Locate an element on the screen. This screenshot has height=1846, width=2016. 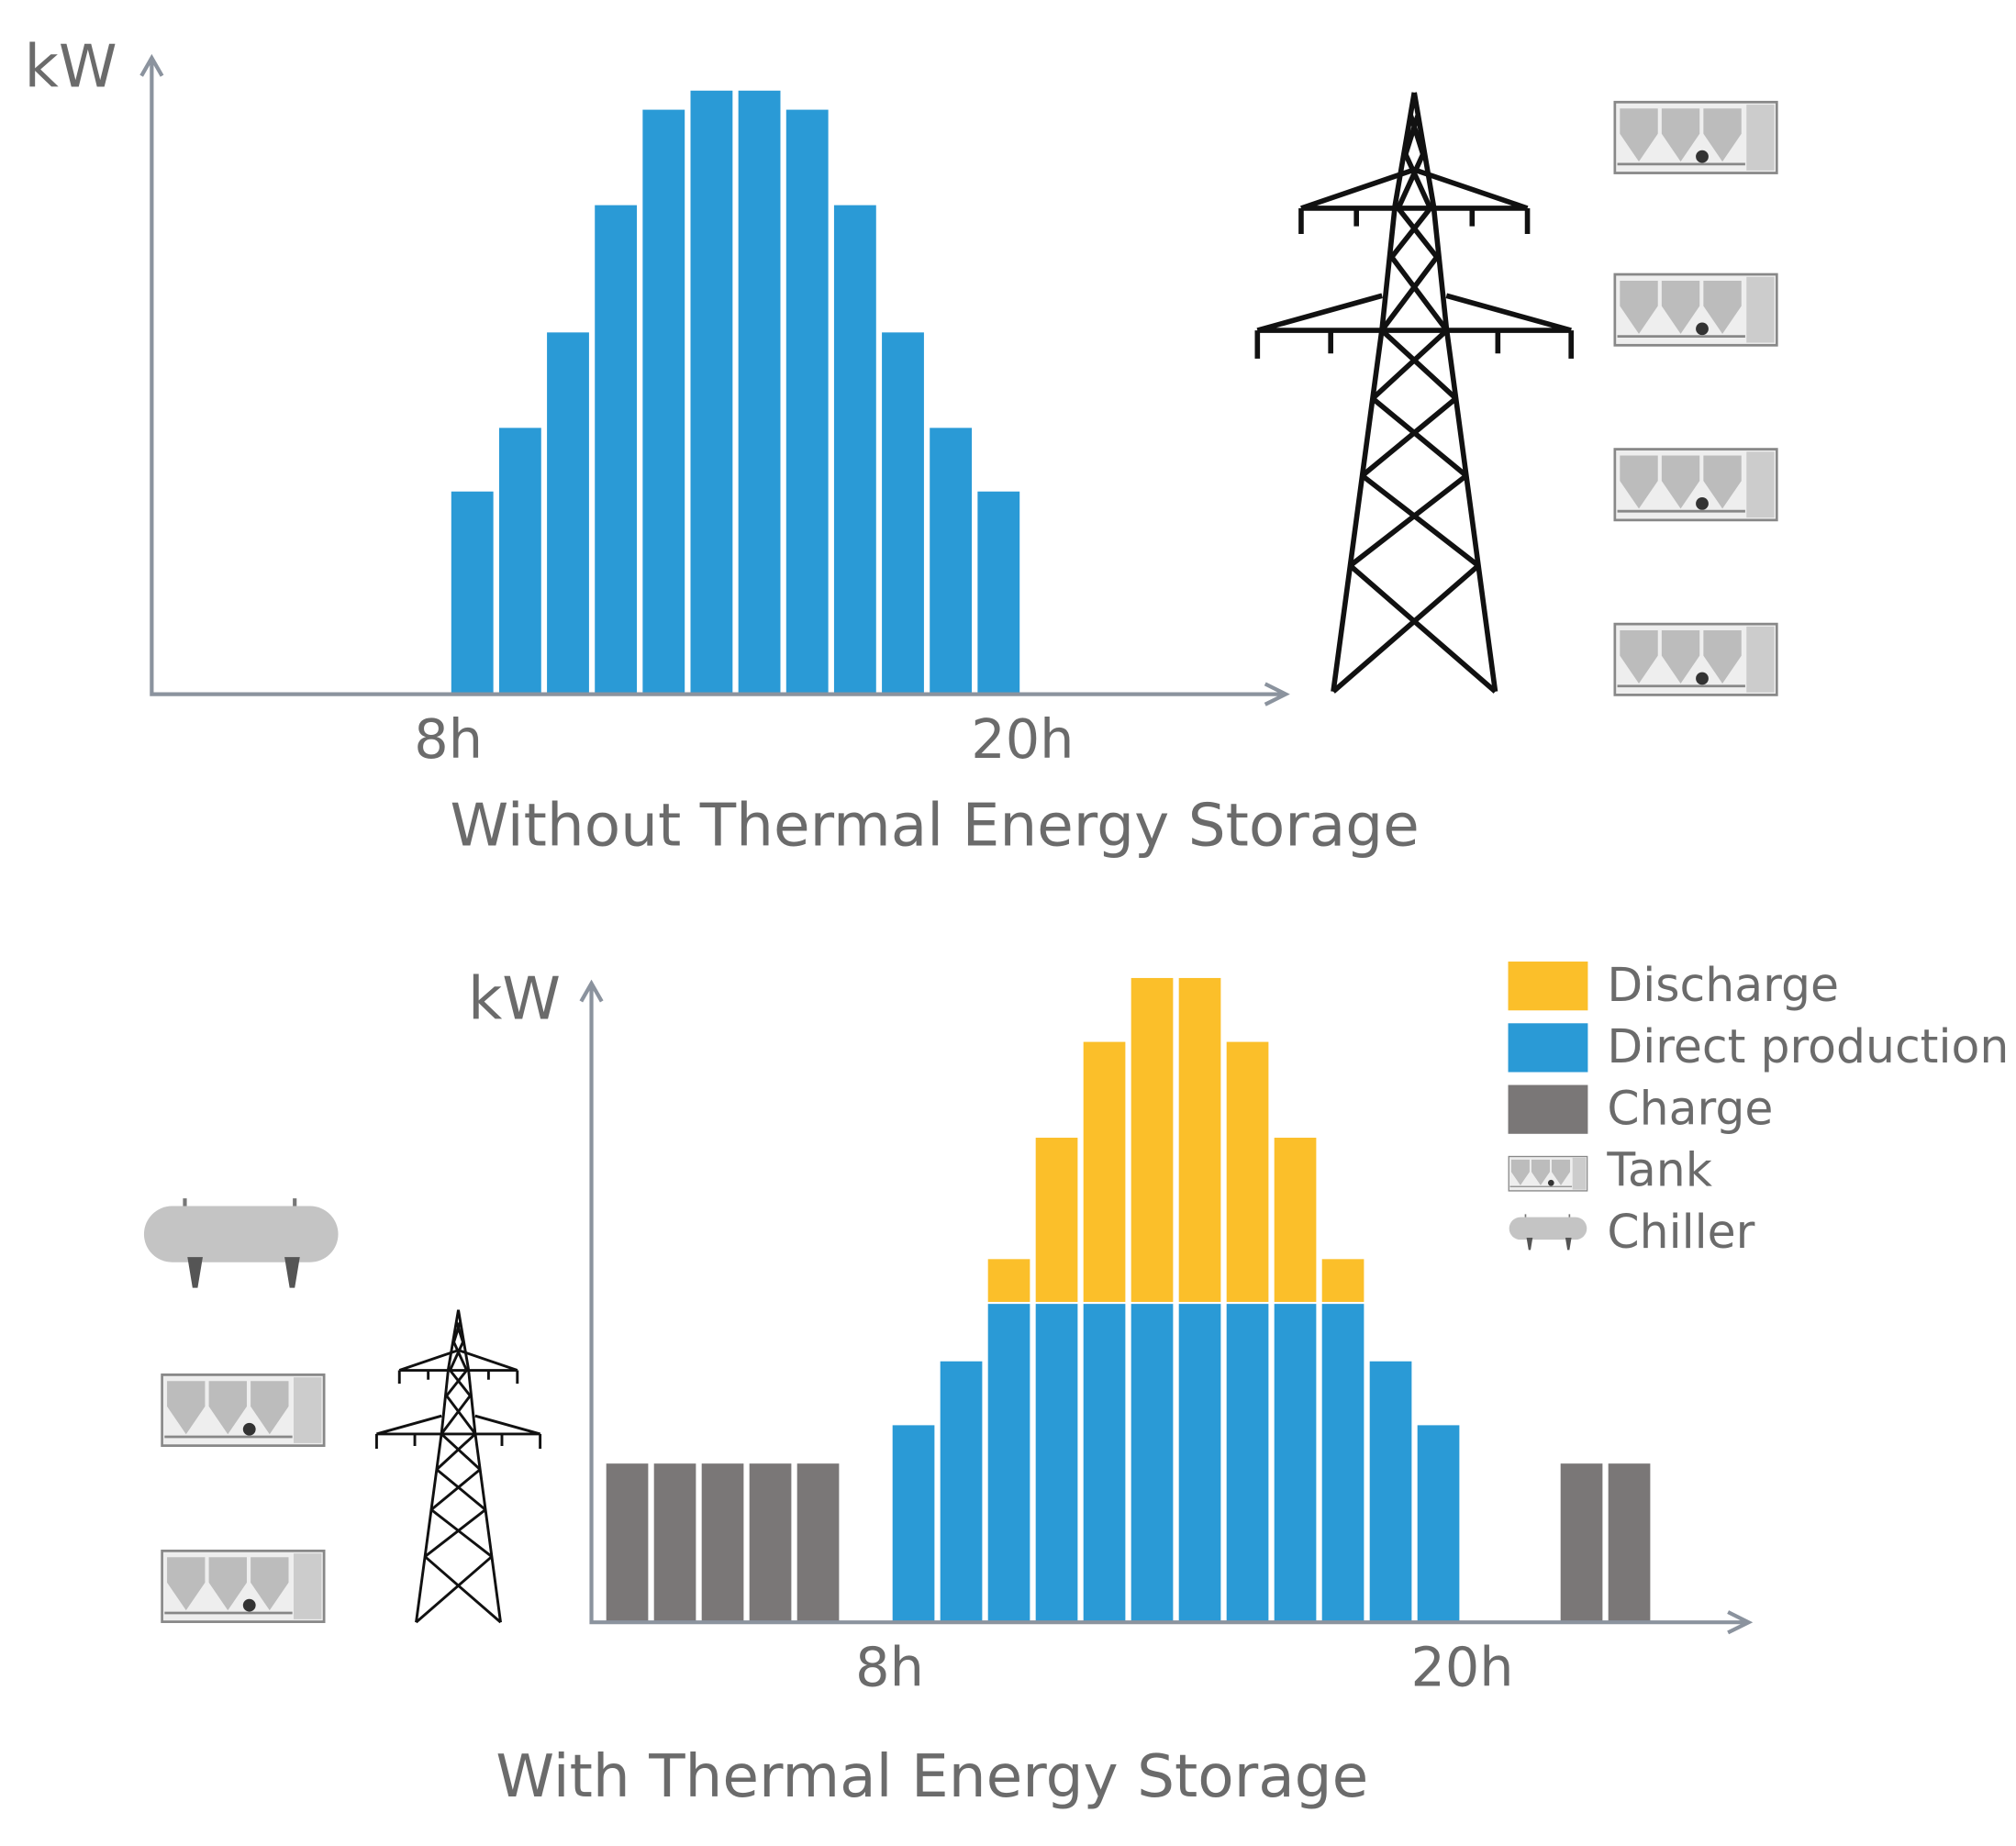
legend-label: Tank is located at coordinates (1659, 1170).